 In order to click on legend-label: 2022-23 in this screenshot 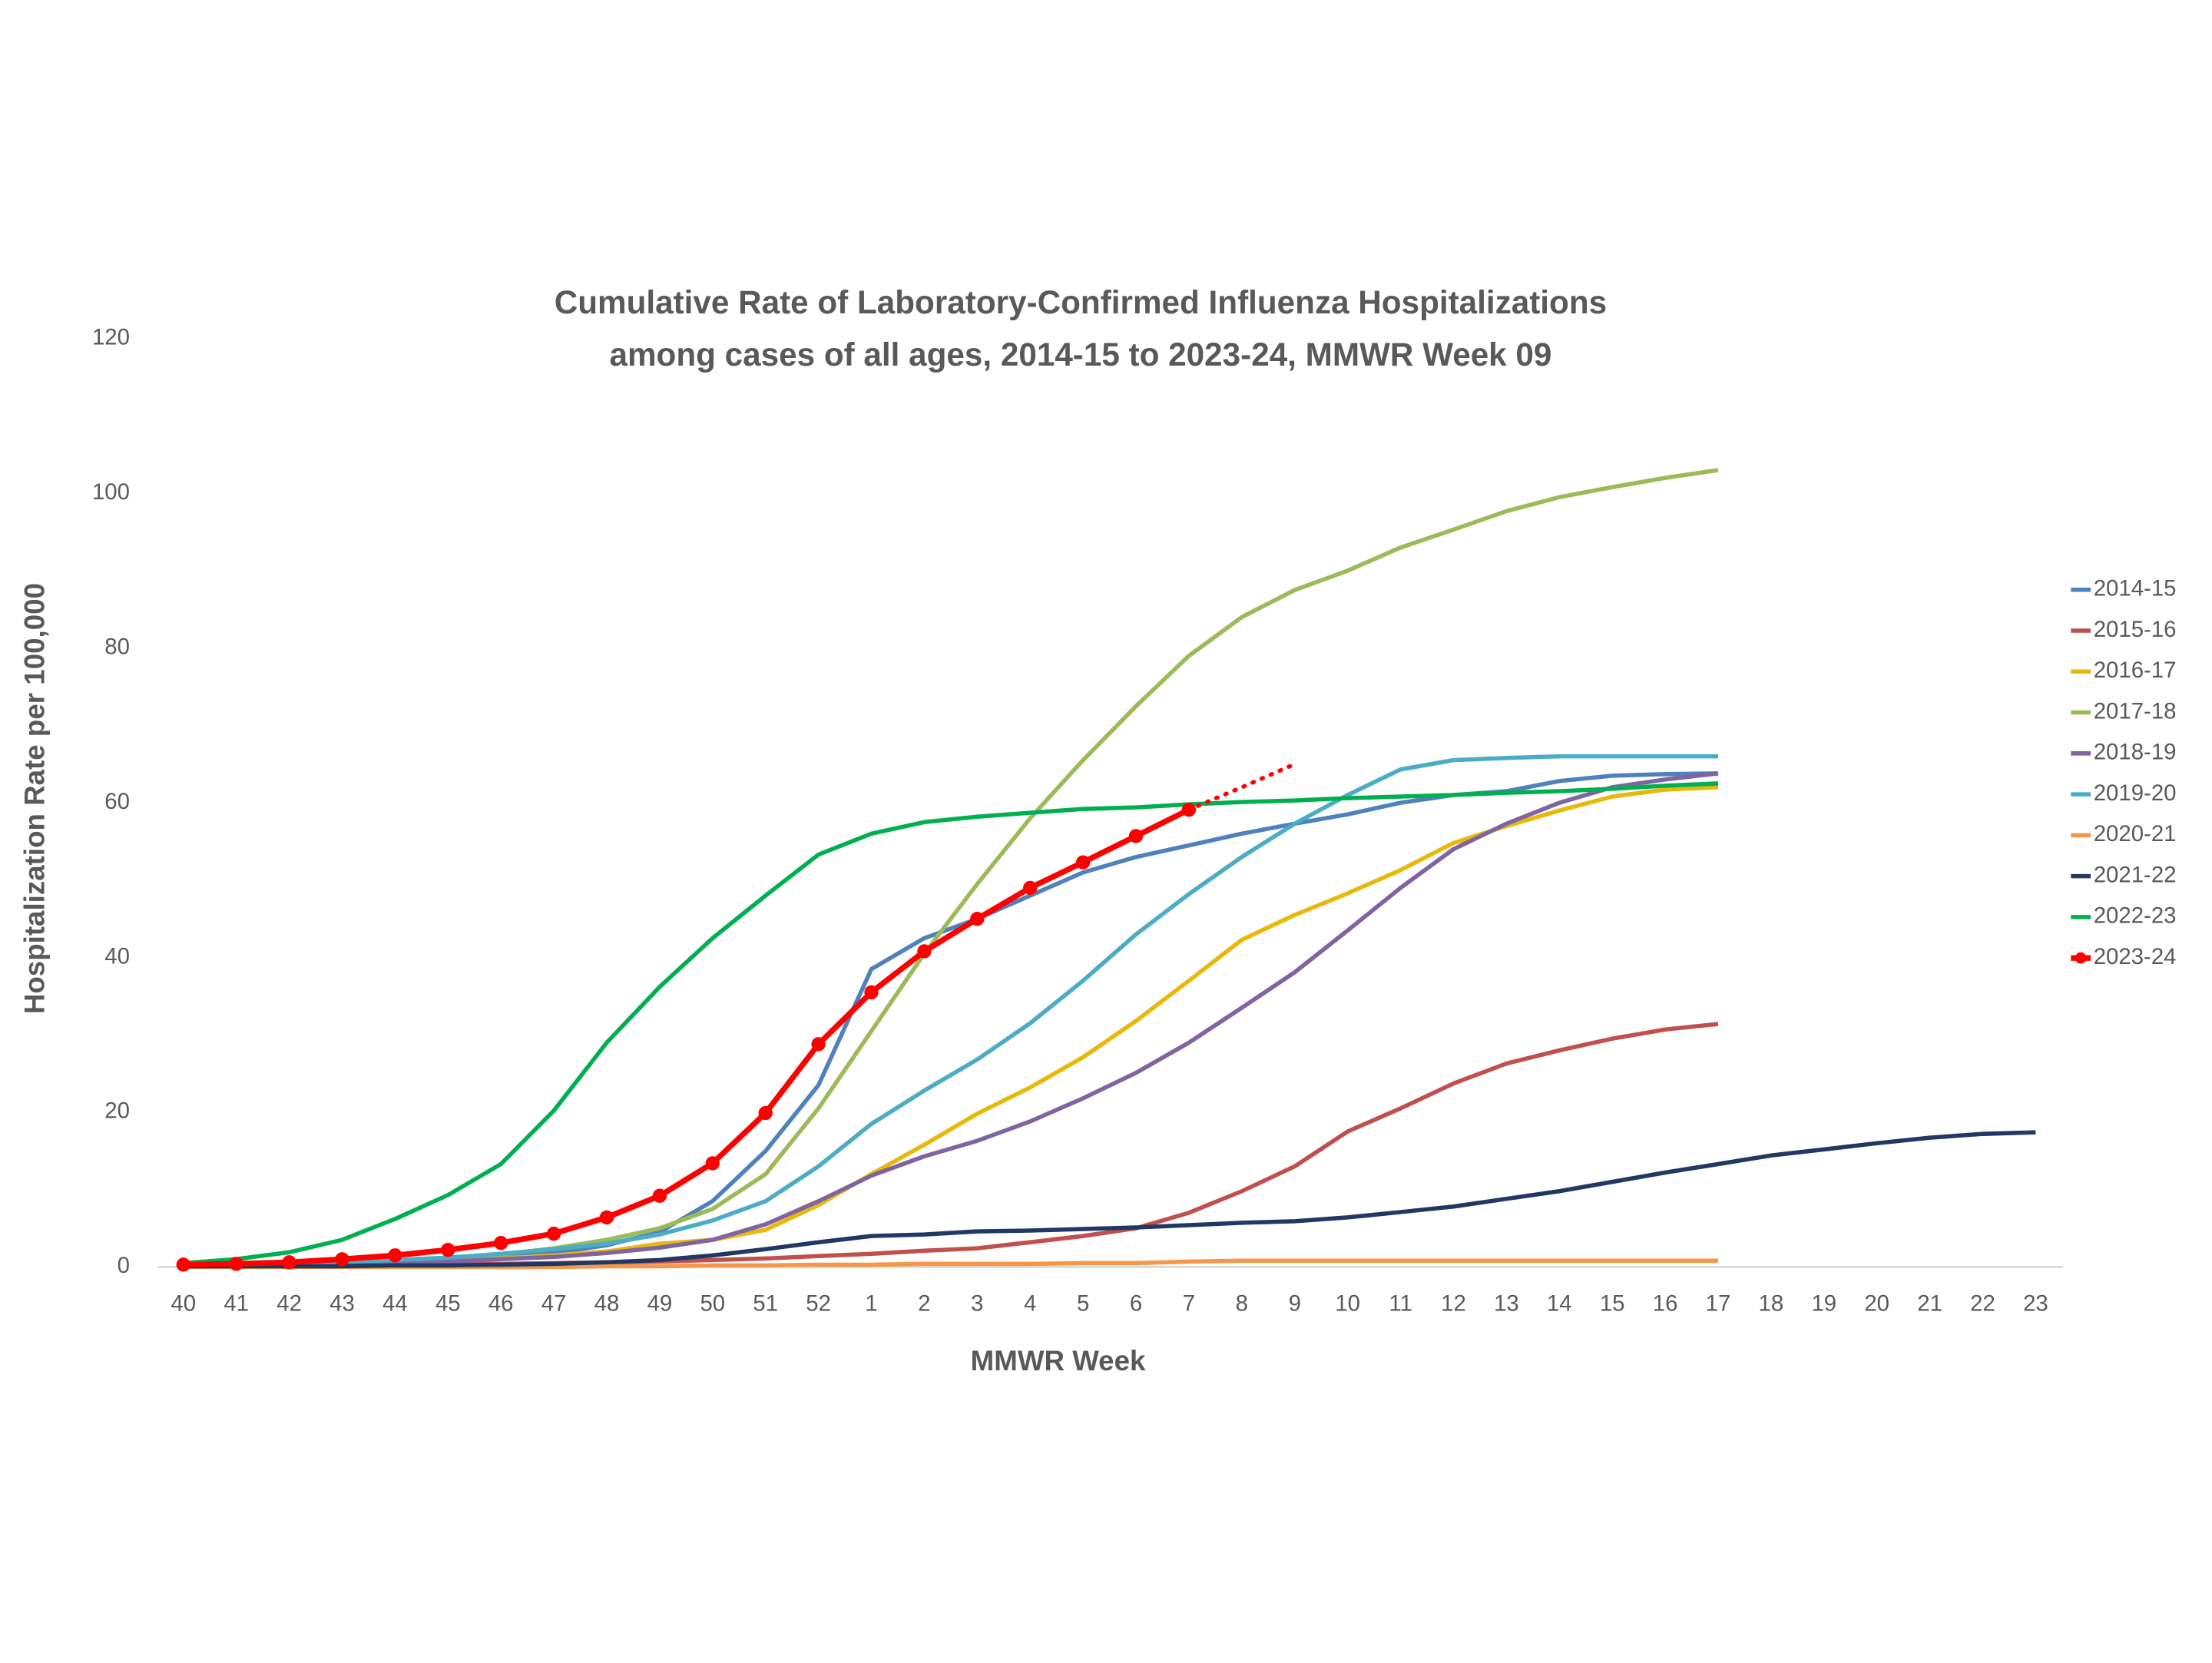, I will do `click(2136, 916)`.